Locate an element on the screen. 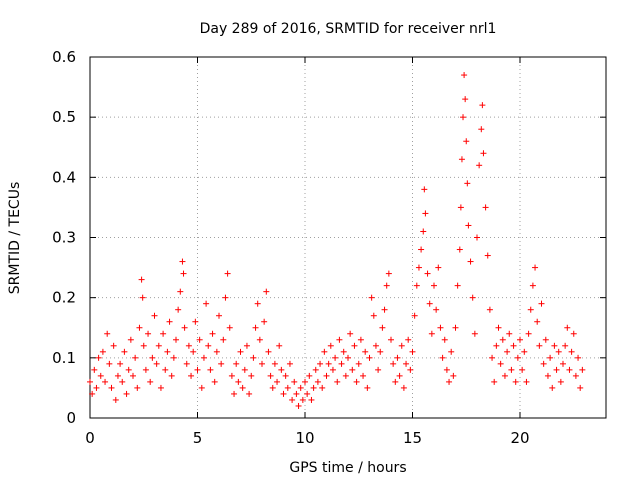 The width and height of the screenshot is (640, 480). x-tick-label: 0 is located at coordinates (90, 438).